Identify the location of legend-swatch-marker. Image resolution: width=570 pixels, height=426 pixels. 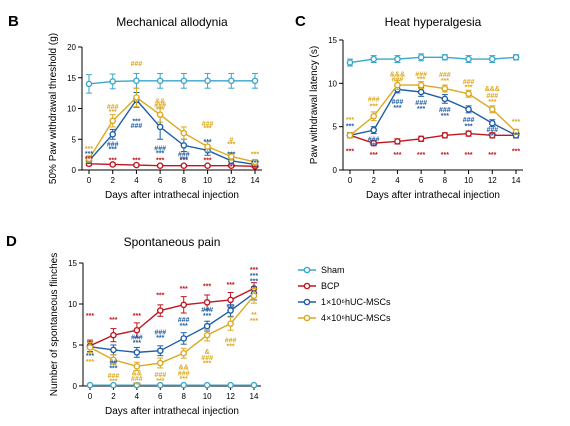
(307, 302).